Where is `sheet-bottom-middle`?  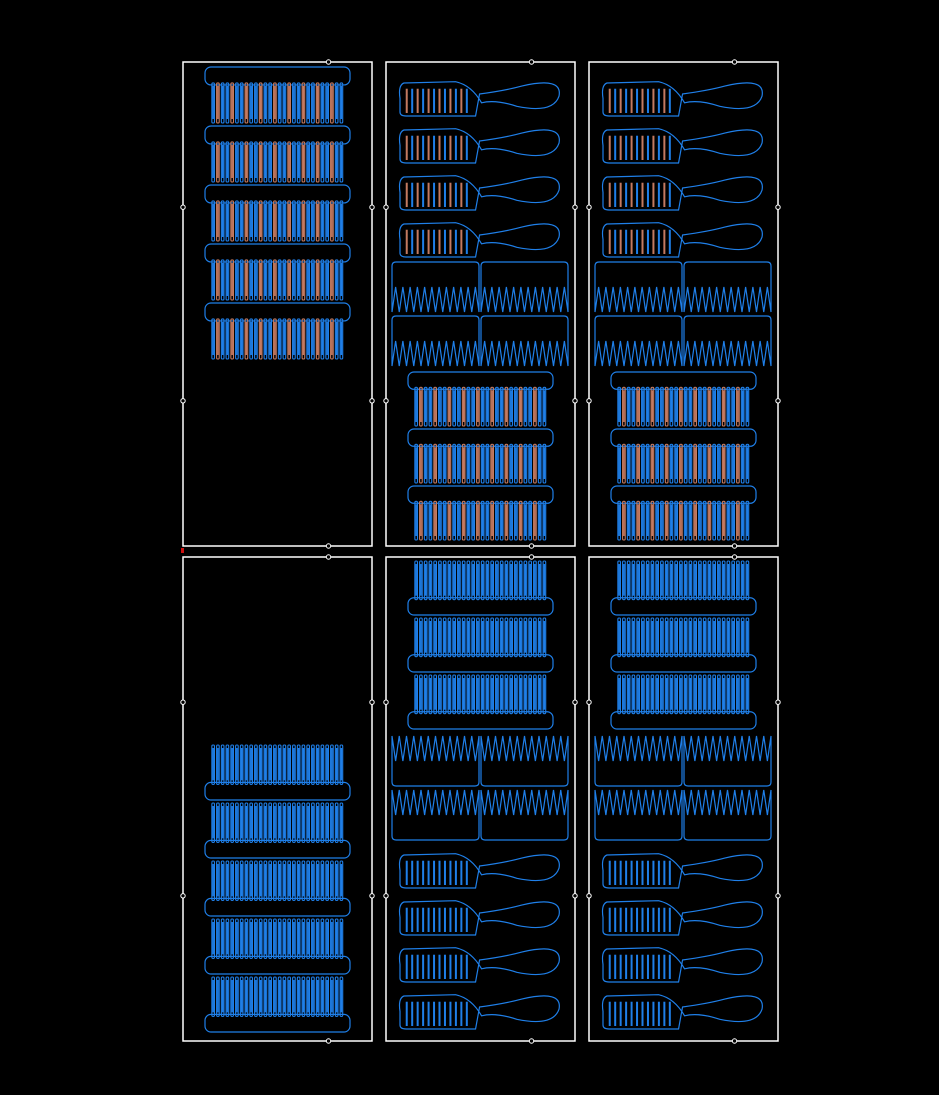
sheet-bottom-middle is located at coordinates (480, 799).